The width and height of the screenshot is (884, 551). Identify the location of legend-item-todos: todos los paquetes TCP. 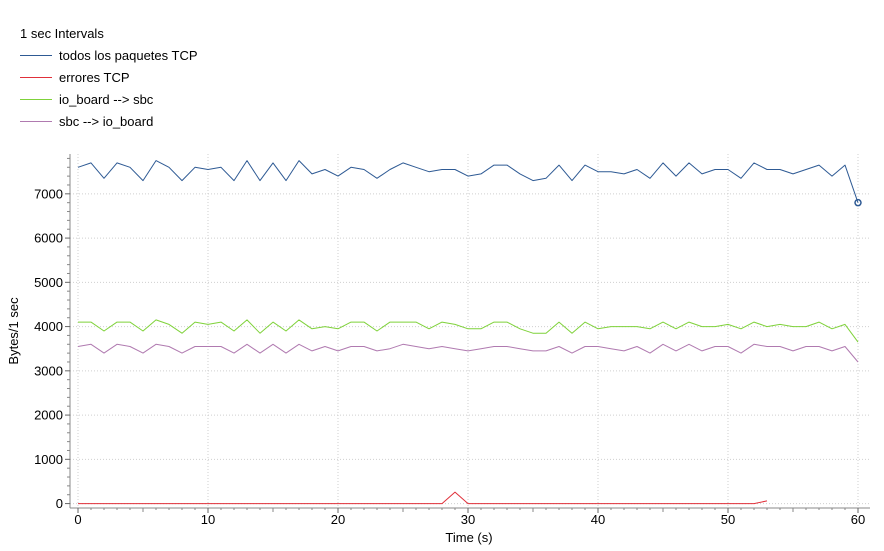
(109, 55).